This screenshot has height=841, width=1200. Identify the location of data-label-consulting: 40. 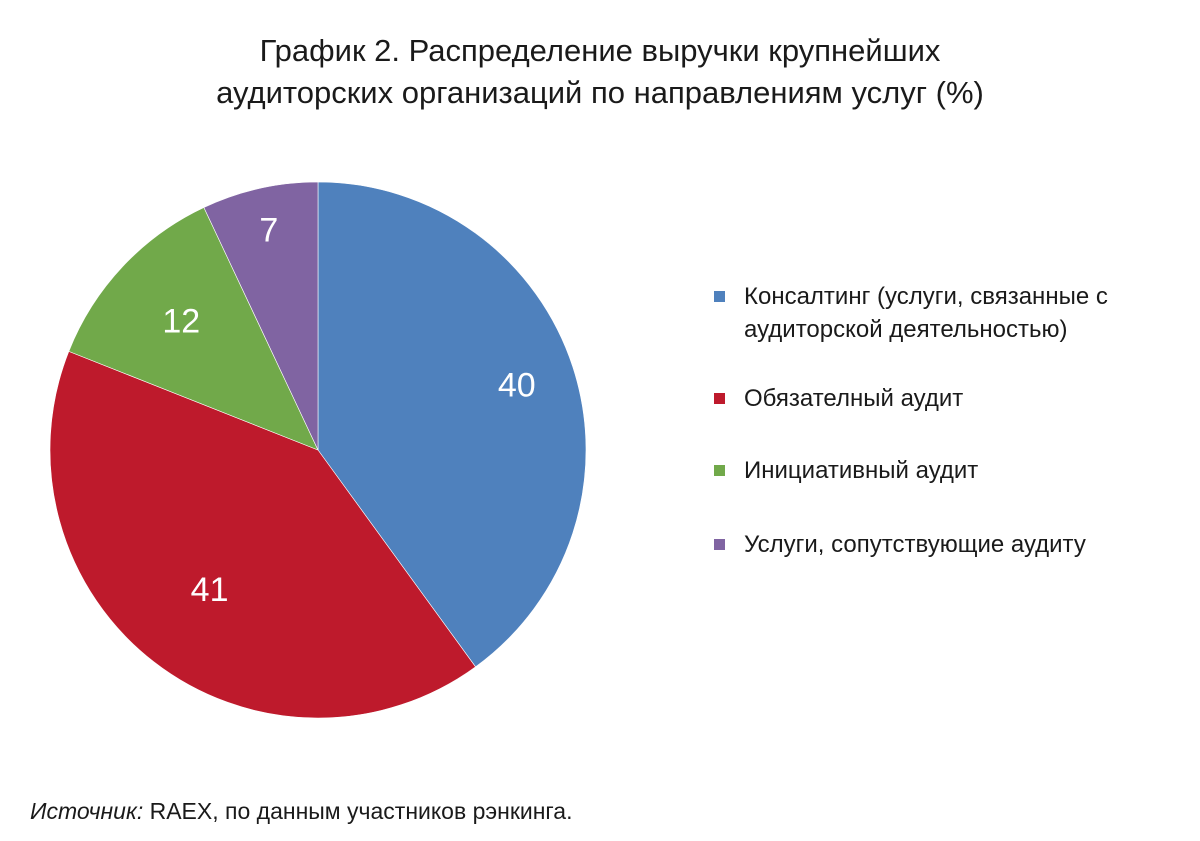
(517, 385).